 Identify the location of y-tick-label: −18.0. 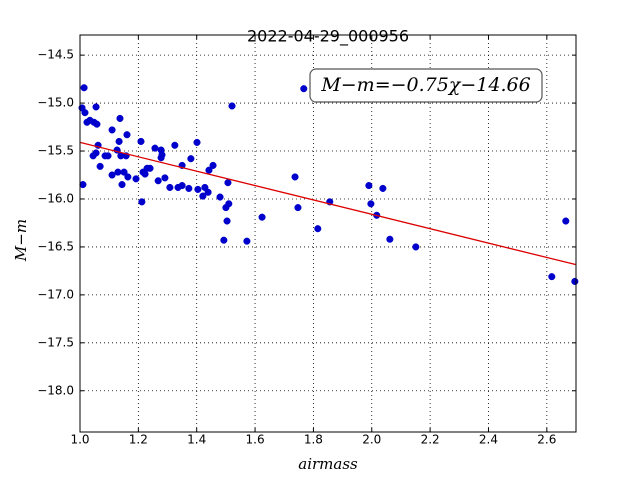
(55, 390).